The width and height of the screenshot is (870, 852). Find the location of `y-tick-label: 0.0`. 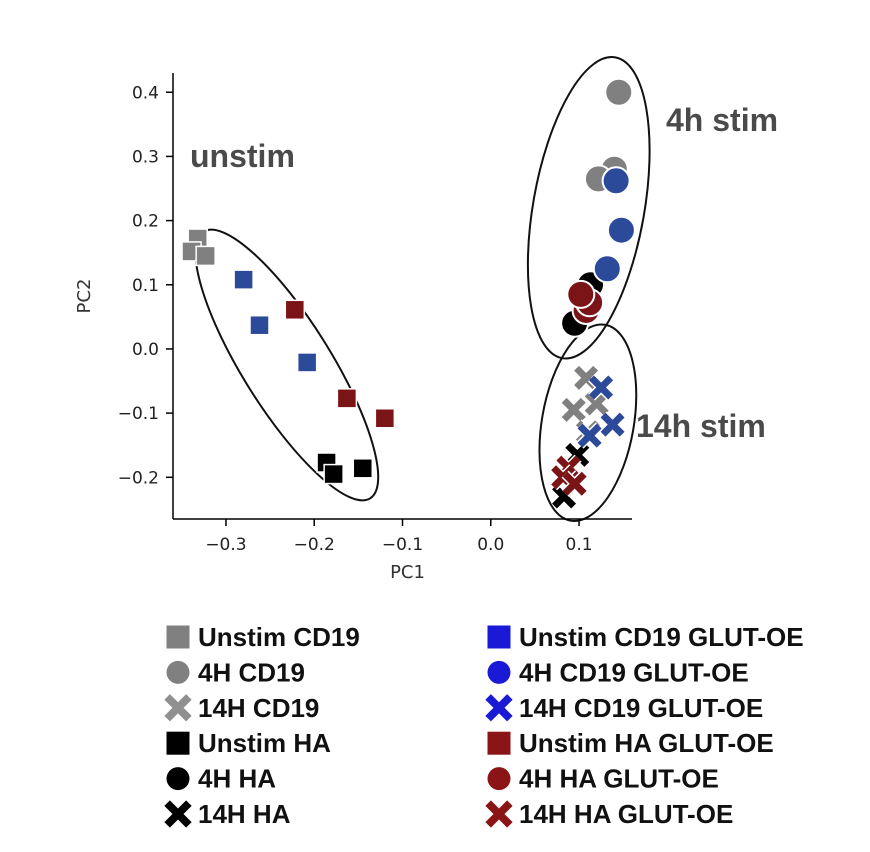

y-tick-label: 0.0 is located at coordinates (145, 350).